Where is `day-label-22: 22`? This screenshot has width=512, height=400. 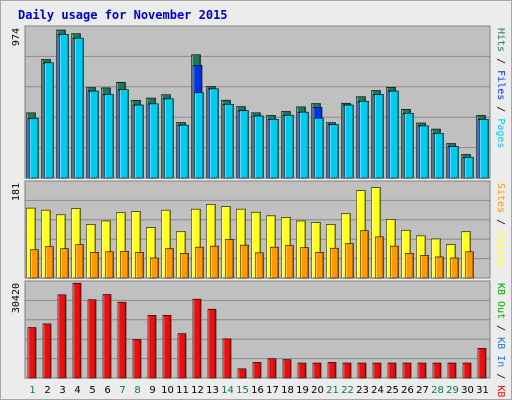
day-label-22: 22 is located at coordinates (347, 390).